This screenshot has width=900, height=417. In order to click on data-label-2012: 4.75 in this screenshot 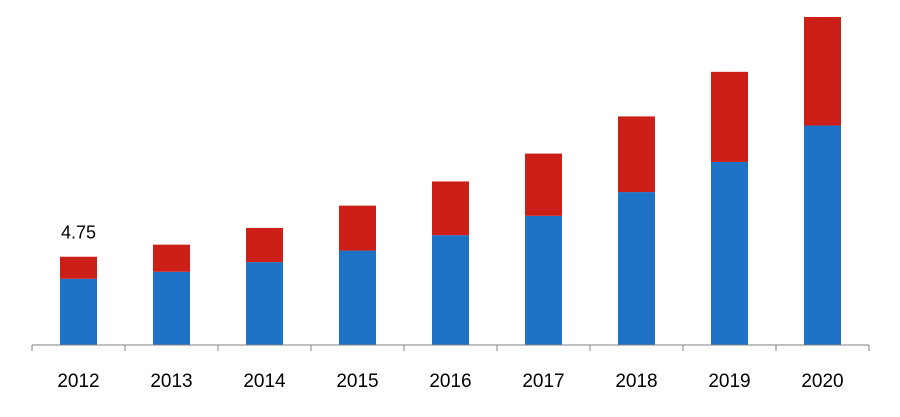, I will do `click(78, 233)`.